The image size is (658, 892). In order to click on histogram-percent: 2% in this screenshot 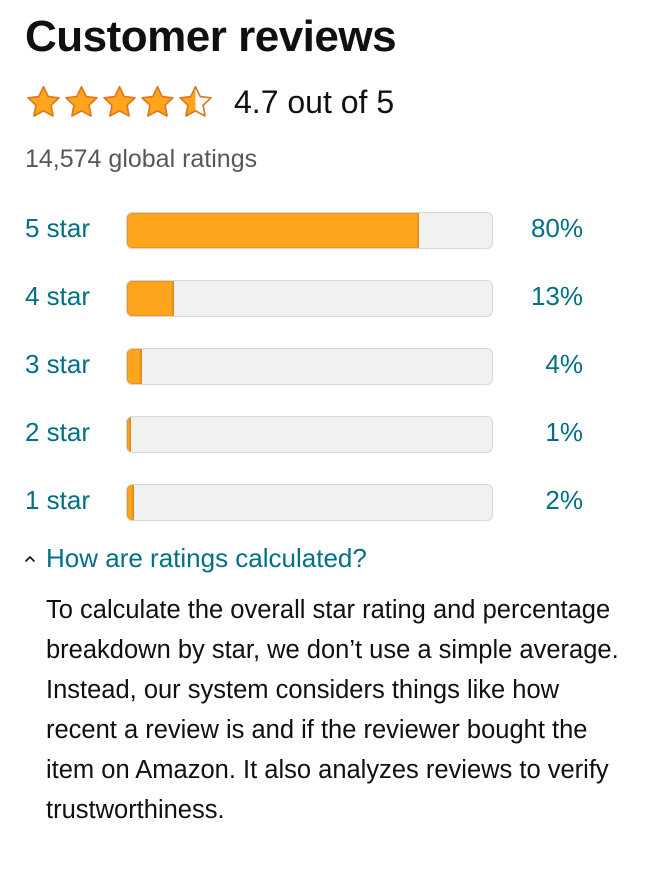, I will do `click(564, 500)`.